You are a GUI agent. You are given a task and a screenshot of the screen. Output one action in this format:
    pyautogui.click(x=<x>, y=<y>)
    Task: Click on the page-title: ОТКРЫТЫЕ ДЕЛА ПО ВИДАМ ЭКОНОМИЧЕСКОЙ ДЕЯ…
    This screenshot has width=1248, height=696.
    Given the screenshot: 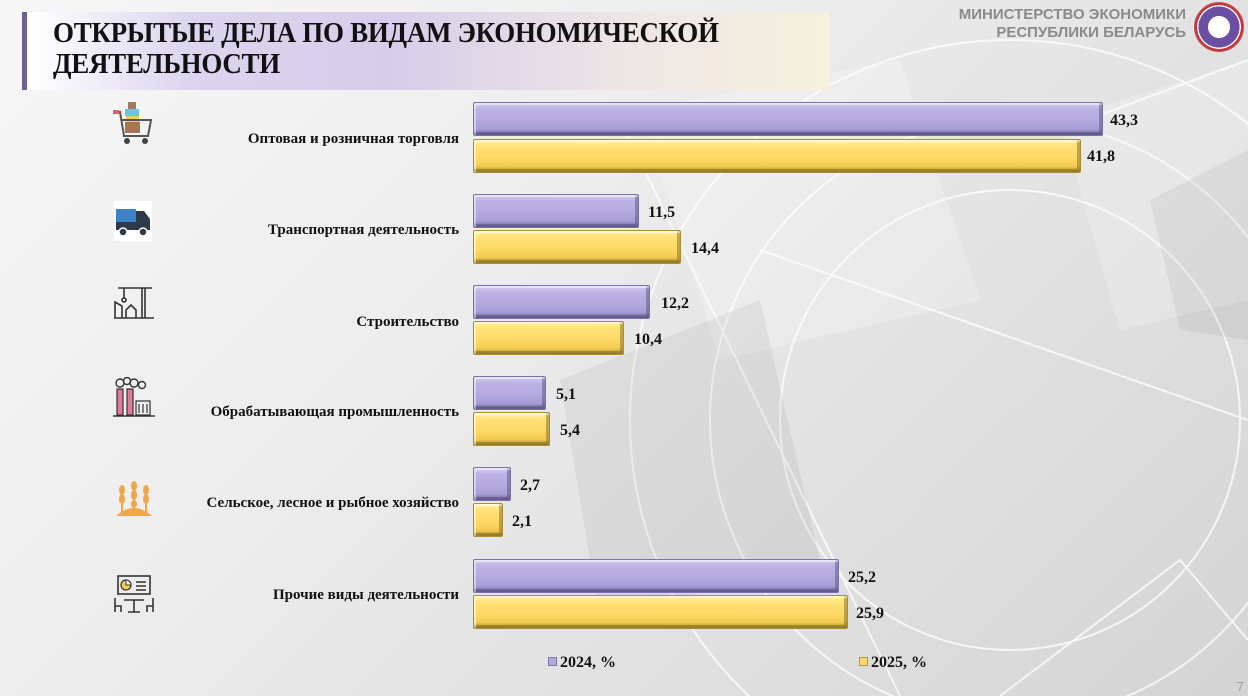 What is the action you would take?
    pyautogui.click(x=386, y=48)
    